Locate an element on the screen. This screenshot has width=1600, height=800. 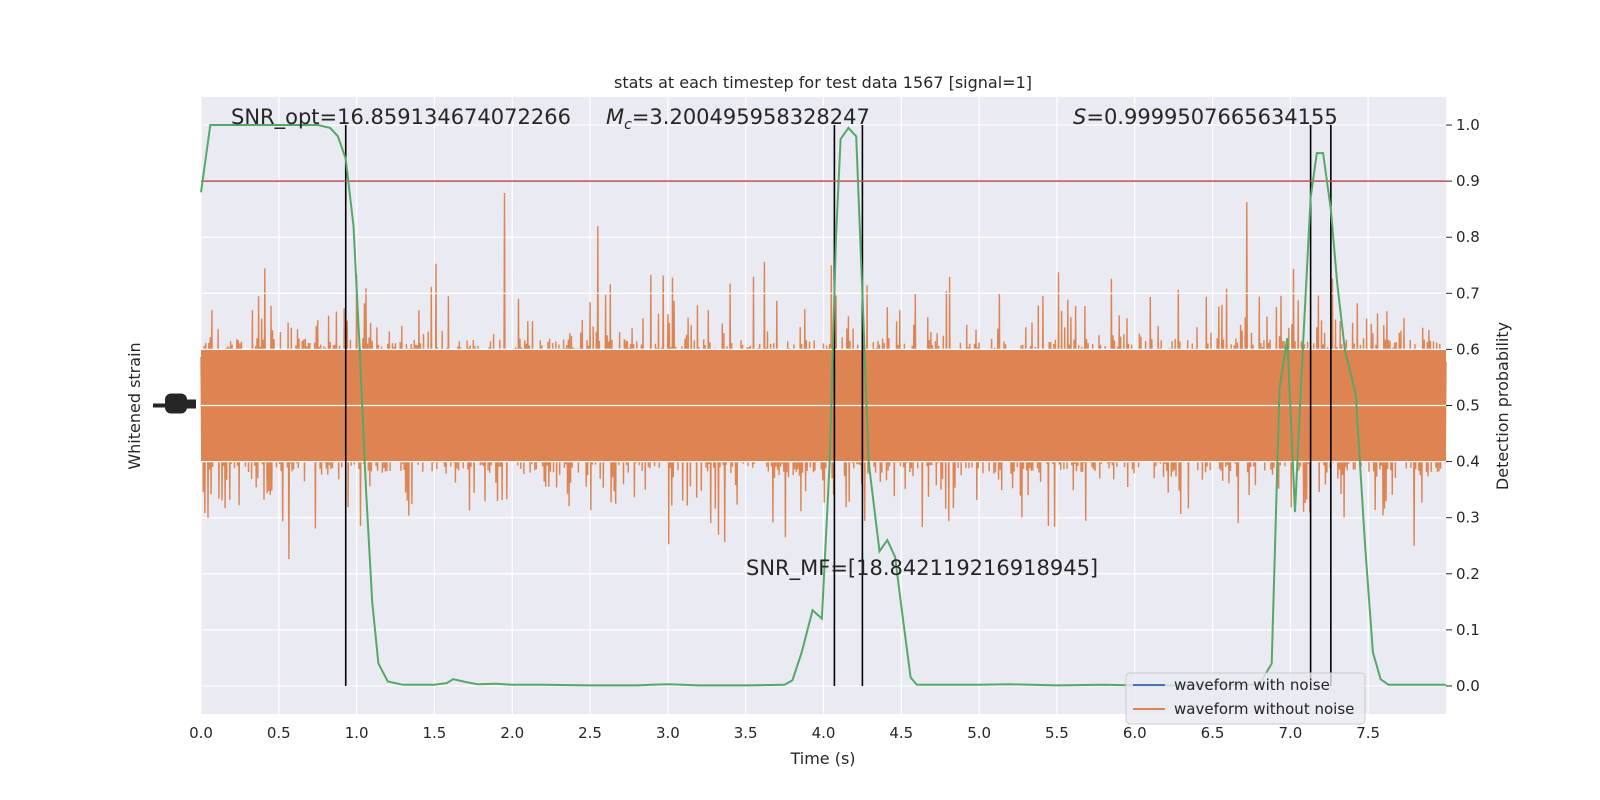
y-right-tick-label: 0.9 is located at coordinates (1468, 181).